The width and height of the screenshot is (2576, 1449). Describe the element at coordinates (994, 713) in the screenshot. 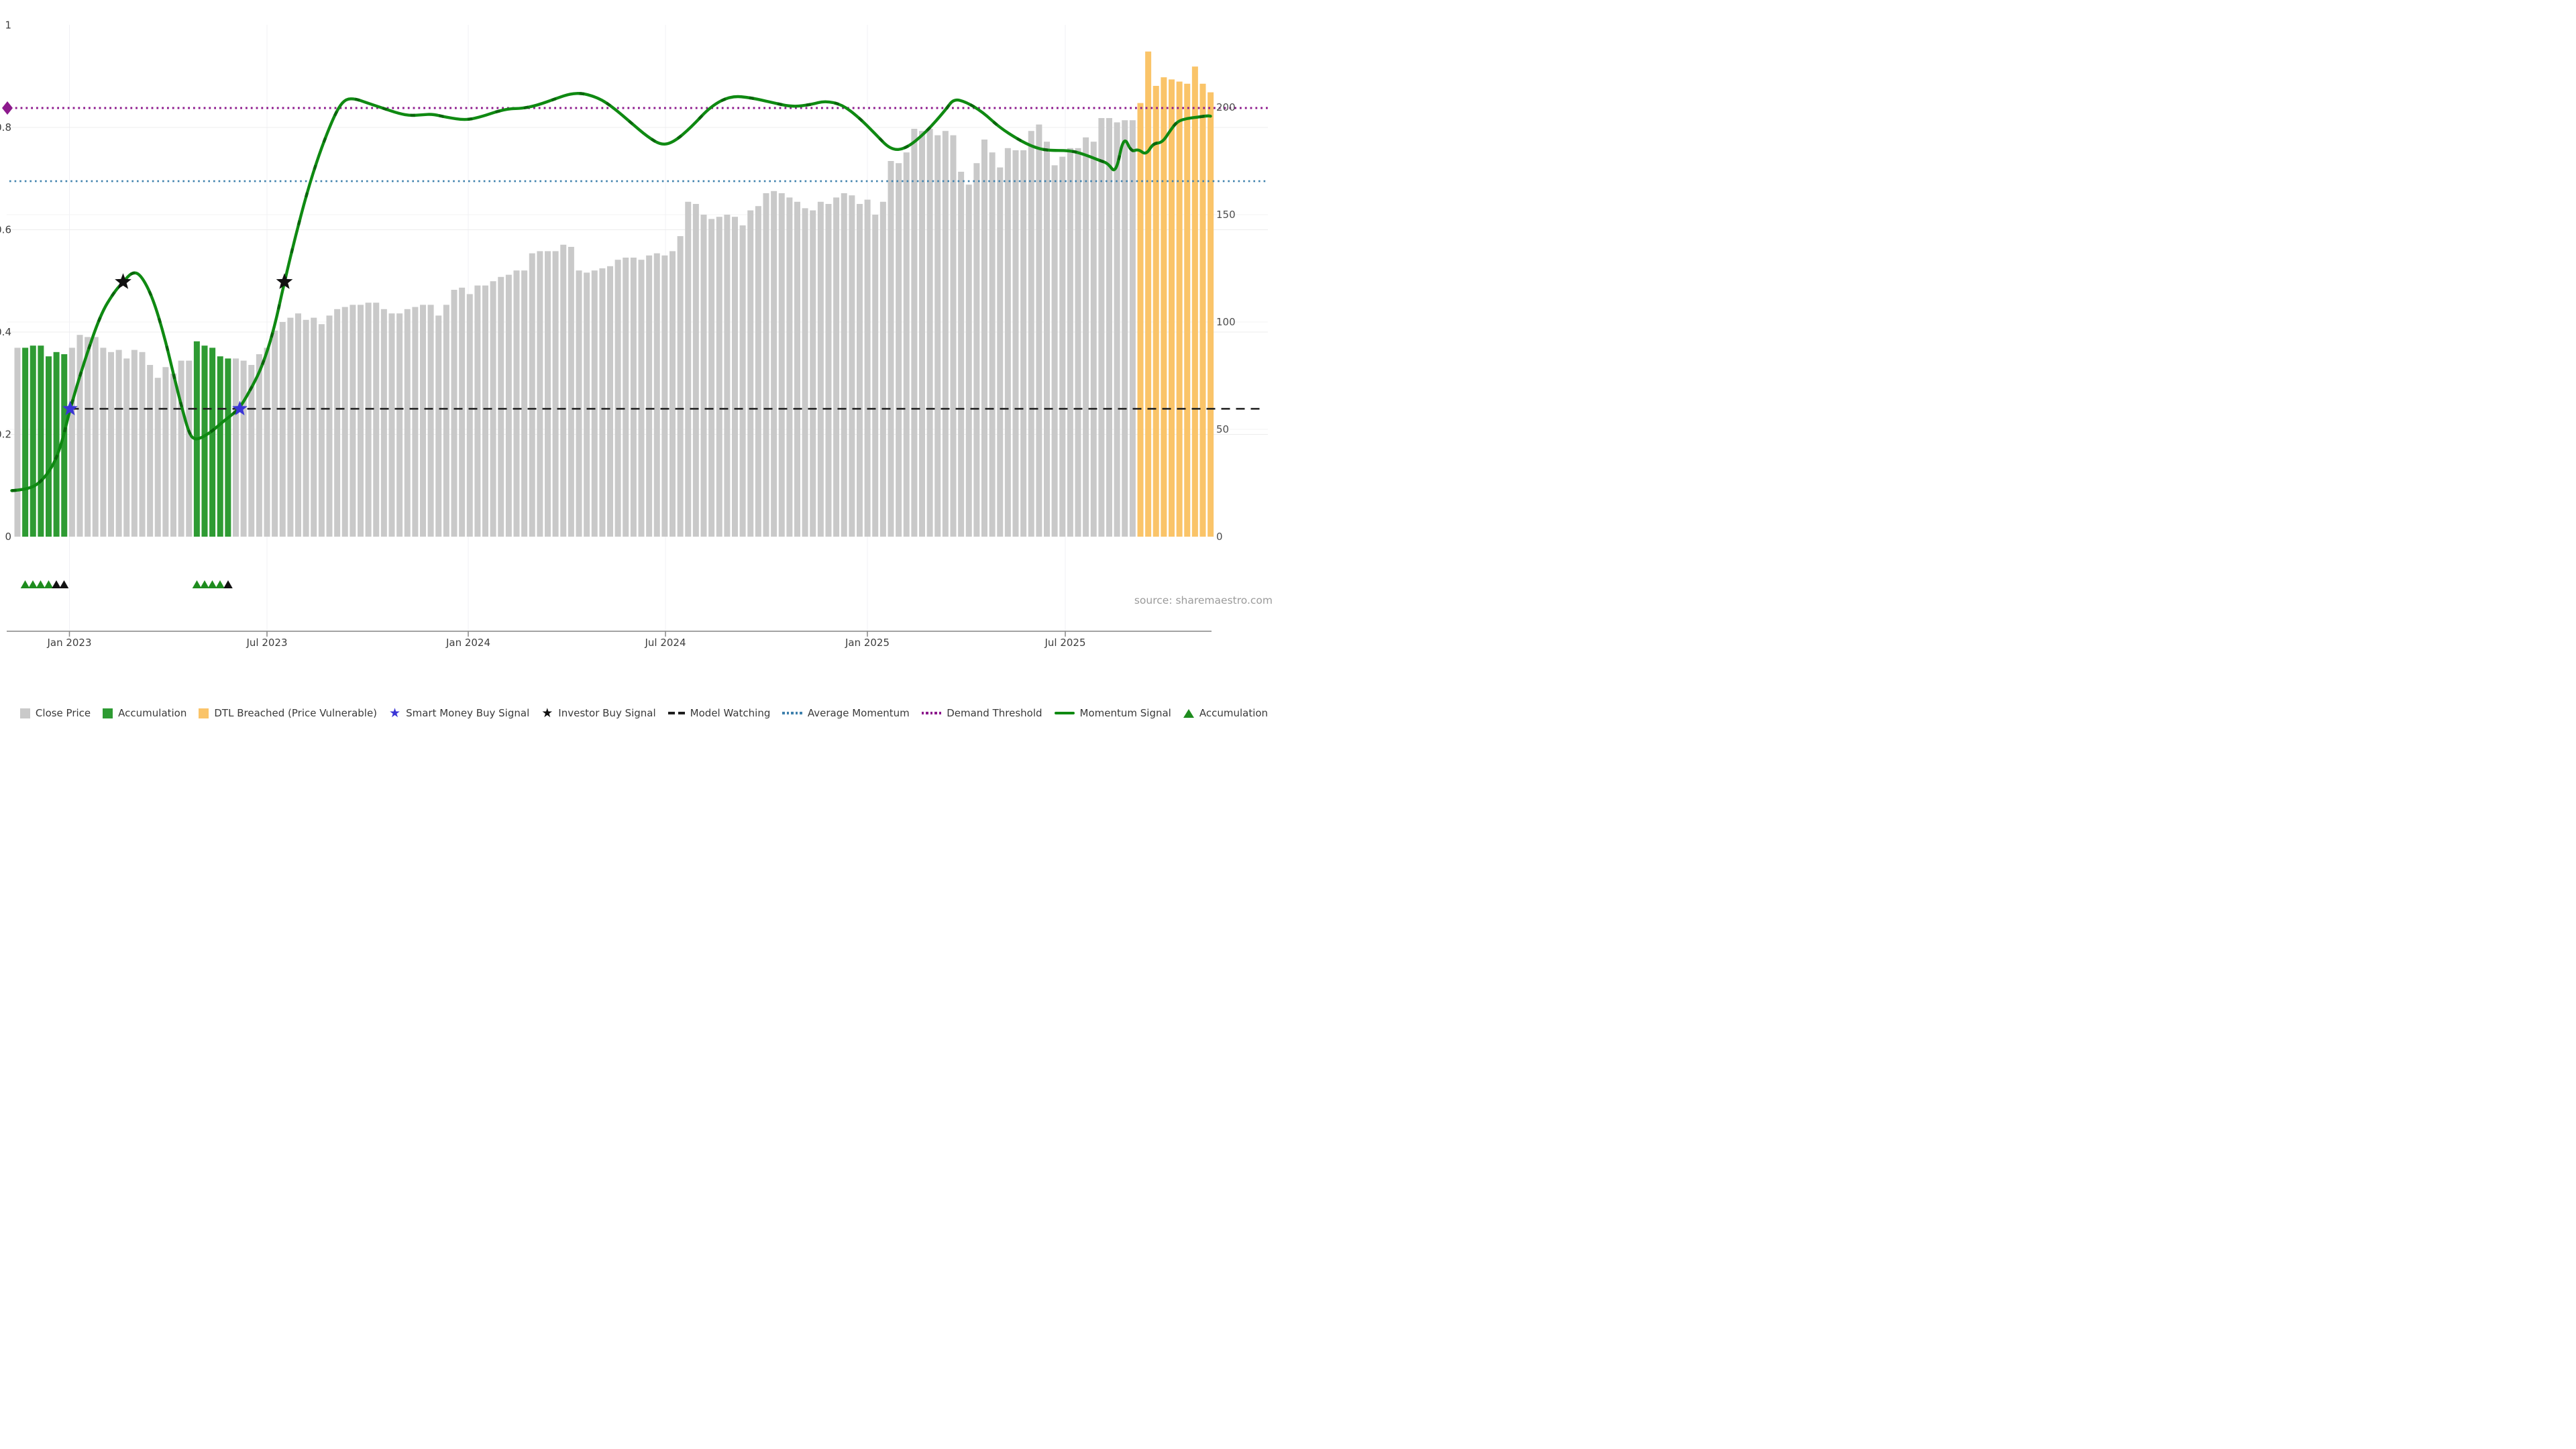

I see `legend-label: Demand Threshold` at that location.